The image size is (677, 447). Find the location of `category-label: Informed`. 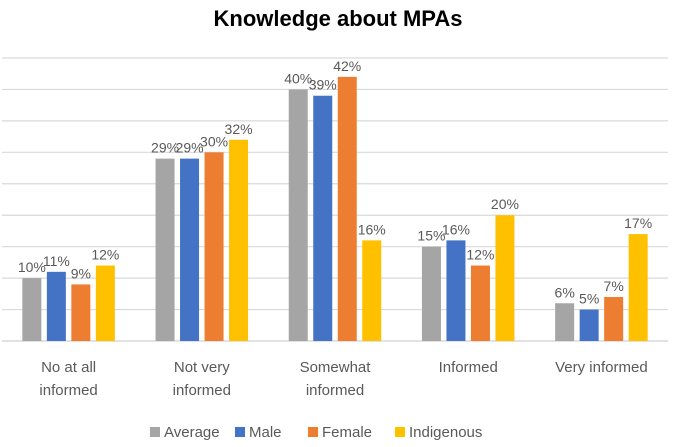

category-label: Informed is located at coordinates (468, 367).